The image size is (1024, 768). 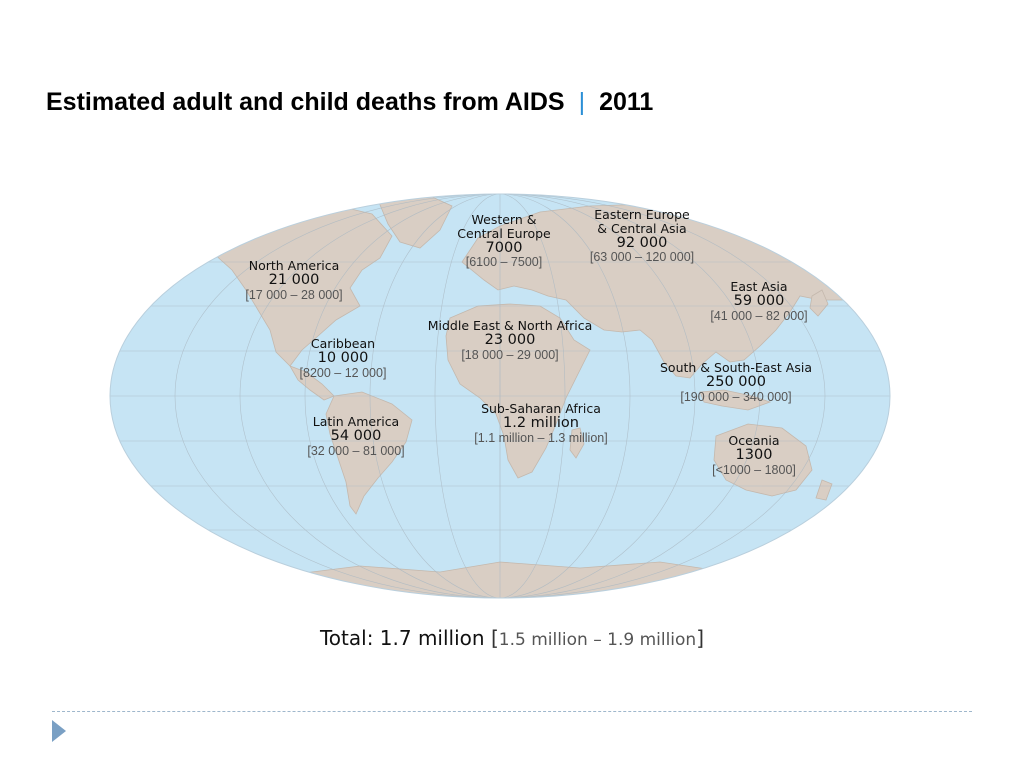 What do you see at coordinates (642, 257) in the screenshot?
I see `region-range: [63 000 – 120 000]` at bounding box center [642, 257].